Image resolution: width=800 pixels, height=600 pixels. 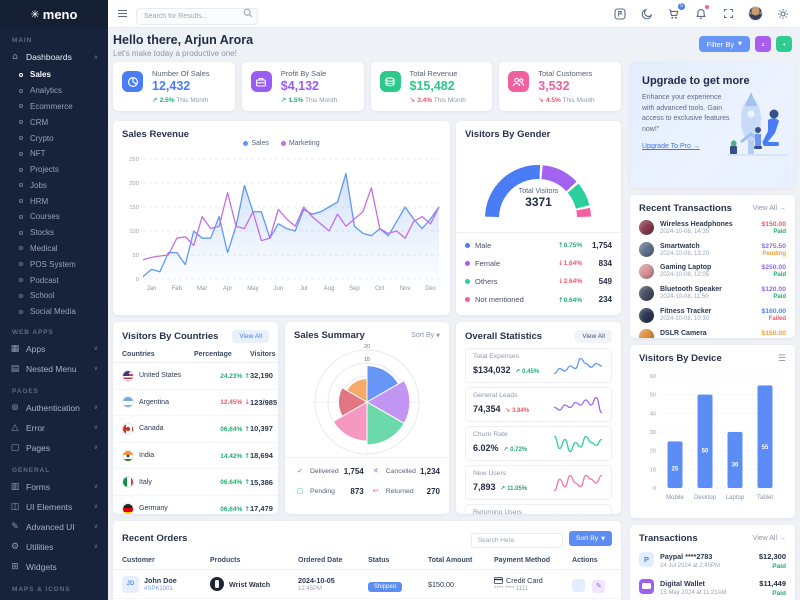 What do you see at coordinates (174, 86) in the screenshot?
I see `stat-card-number-of-sales: Number Of Sales 12,432 2.5% This Month` at bounding box center [174, 86].